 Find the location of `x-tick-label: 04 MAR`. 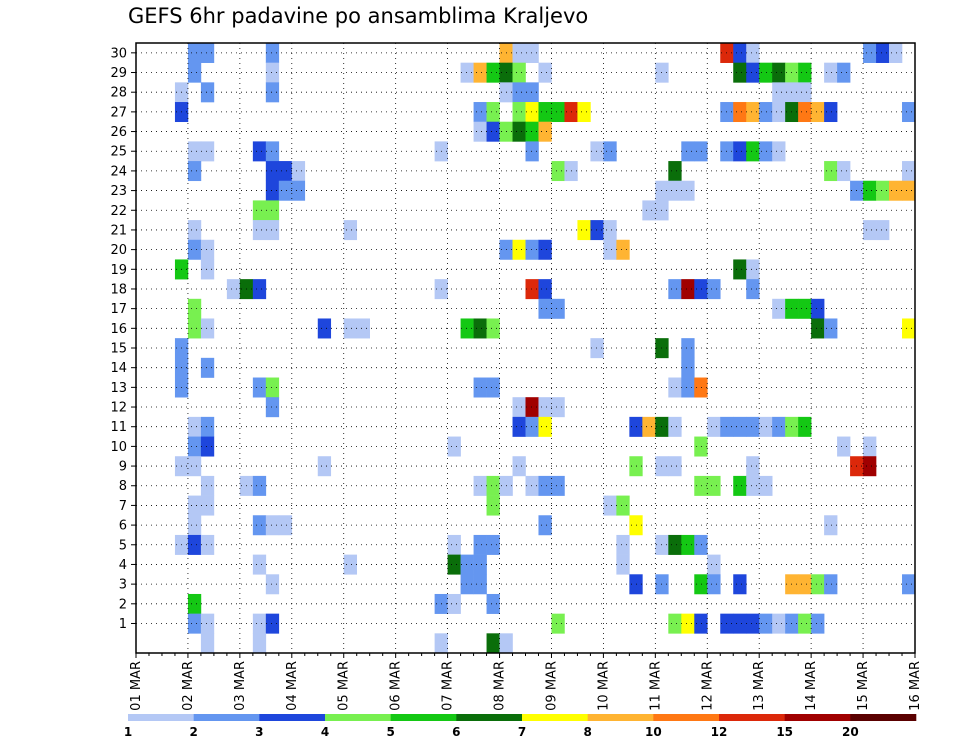

x-tick-label: 04 MAR is located at coordinates (292, 686).